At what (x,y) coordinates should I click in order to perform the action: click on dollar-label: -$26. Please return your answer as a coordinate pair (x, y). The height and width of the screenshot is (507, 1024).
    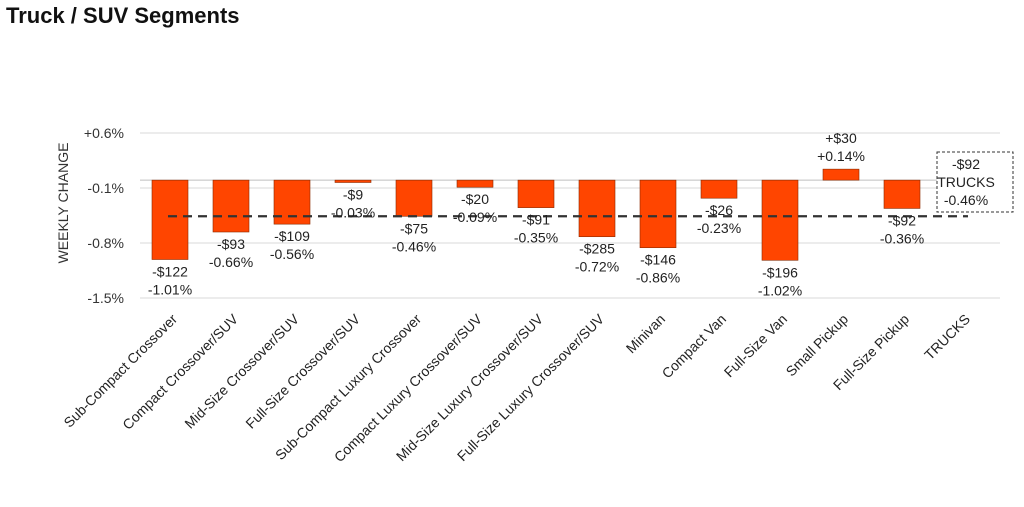
    Looking at the image, I should click on (719, 210).